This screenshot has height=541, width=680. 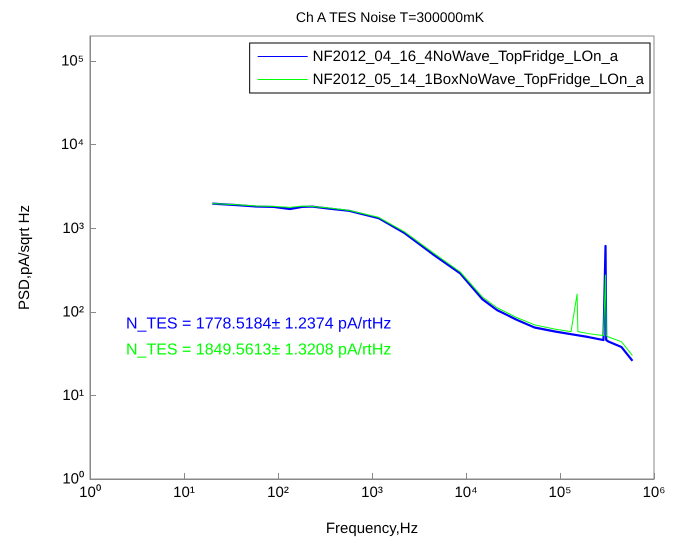 I want to click on x-tick-label: 10⁵, so click(x=560, y=492).